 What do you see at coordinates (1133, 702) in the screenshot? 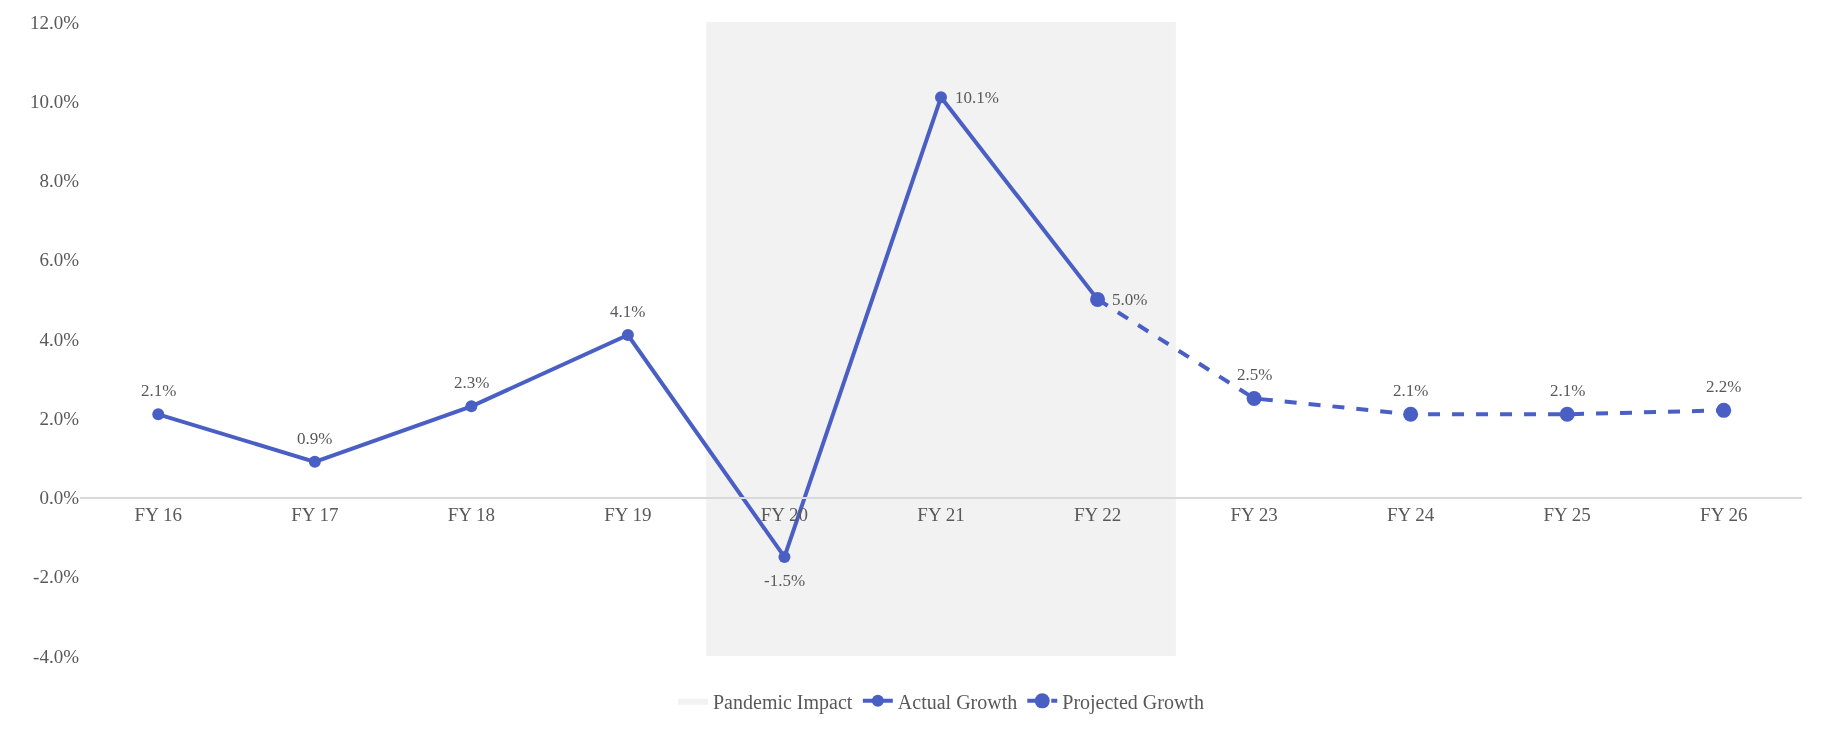
I see `legend-label: Projected Growth` at bounding box center [1133, 702].